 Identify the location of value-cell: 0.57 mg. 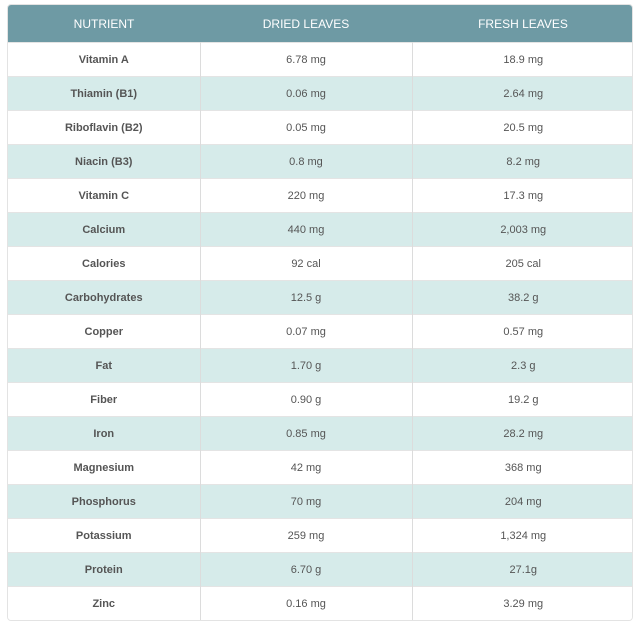
(522, 331).